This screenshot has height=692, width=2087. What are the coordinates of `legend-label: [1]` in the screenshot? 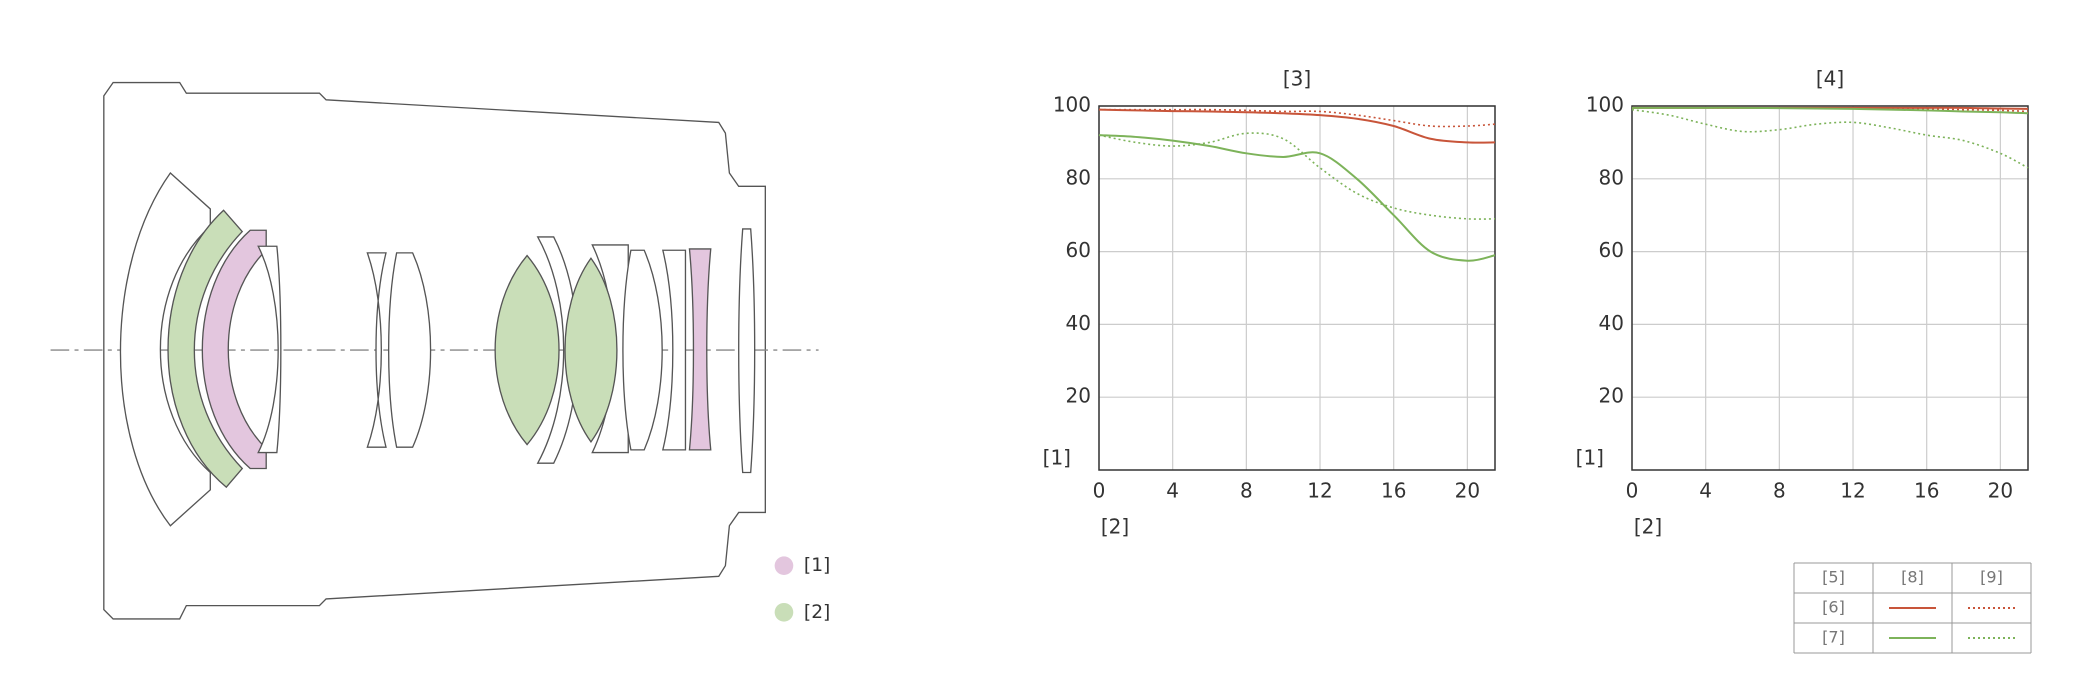 It's located at (817, 565).